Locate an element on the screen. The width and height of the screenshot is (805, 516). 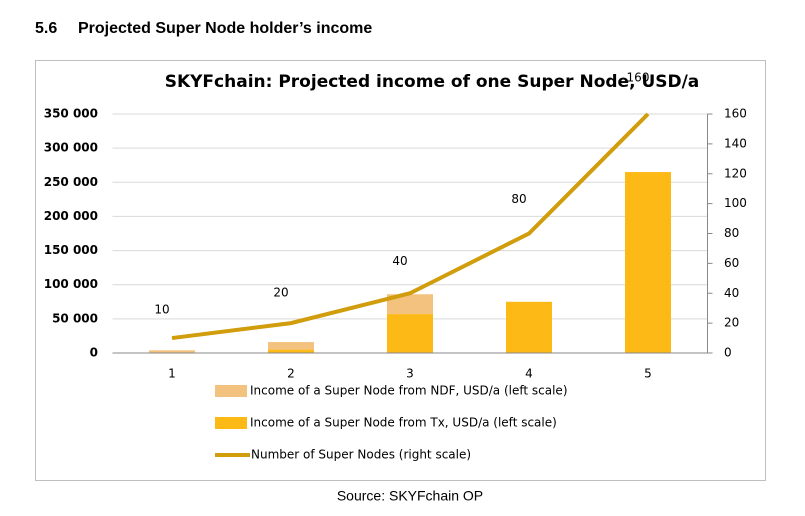
y2-tick-label: 100 is located at coordinates (735, 203).